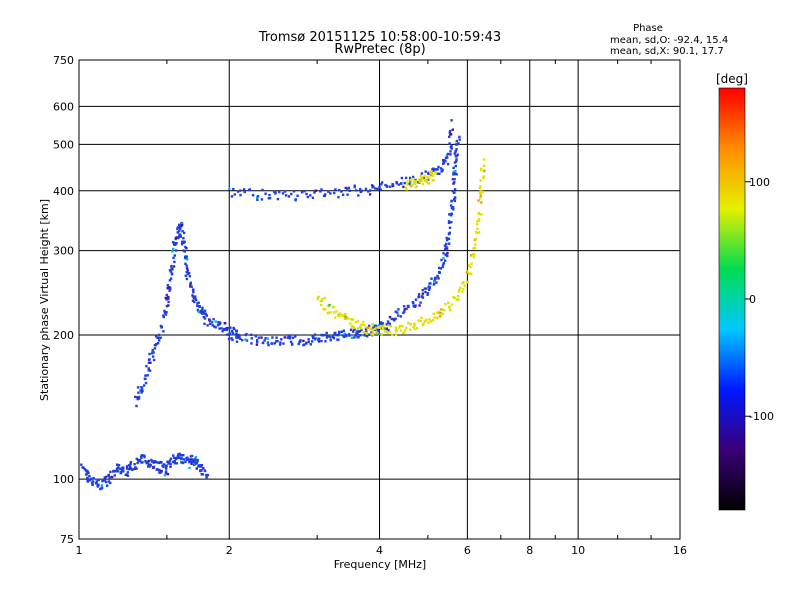 This screenshot has width=800, height=600. What do you see at coordinates (67, 539) in the screenshot?
I see `y-tick-label: 75` at bounding box center [67, 539].